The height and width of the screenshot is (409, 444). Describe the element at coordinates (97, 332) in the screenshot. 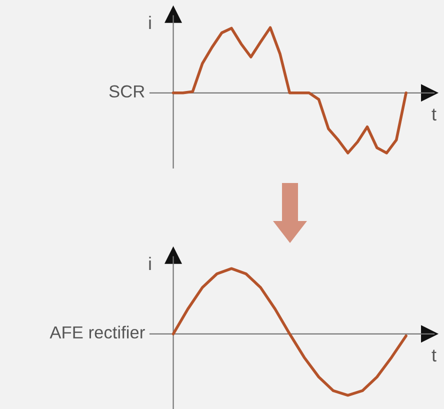

I see `series-label: AFE rectifier` at that location.